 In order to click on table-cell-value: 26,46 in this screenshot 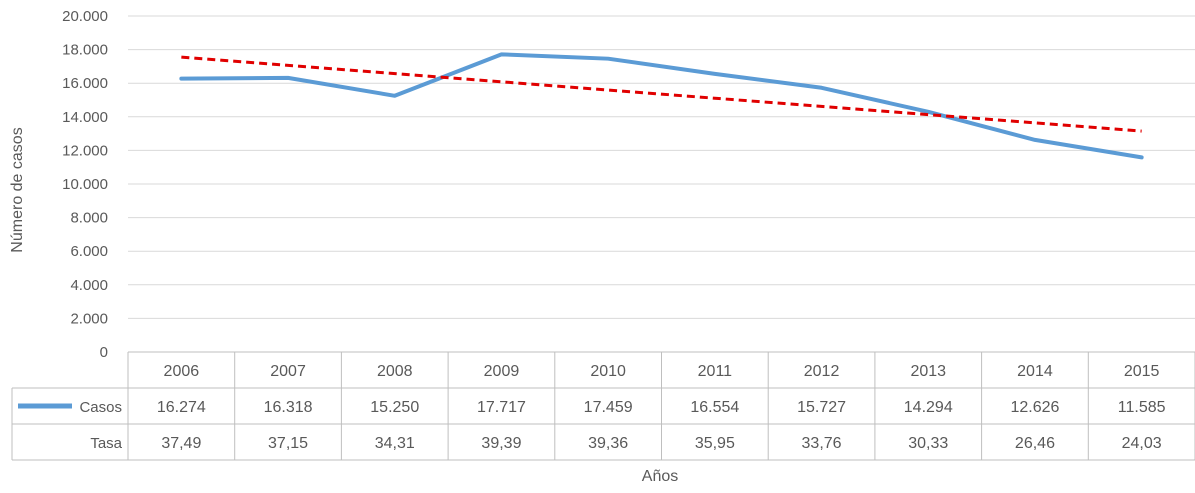, I will do `click(1035, 443)`.